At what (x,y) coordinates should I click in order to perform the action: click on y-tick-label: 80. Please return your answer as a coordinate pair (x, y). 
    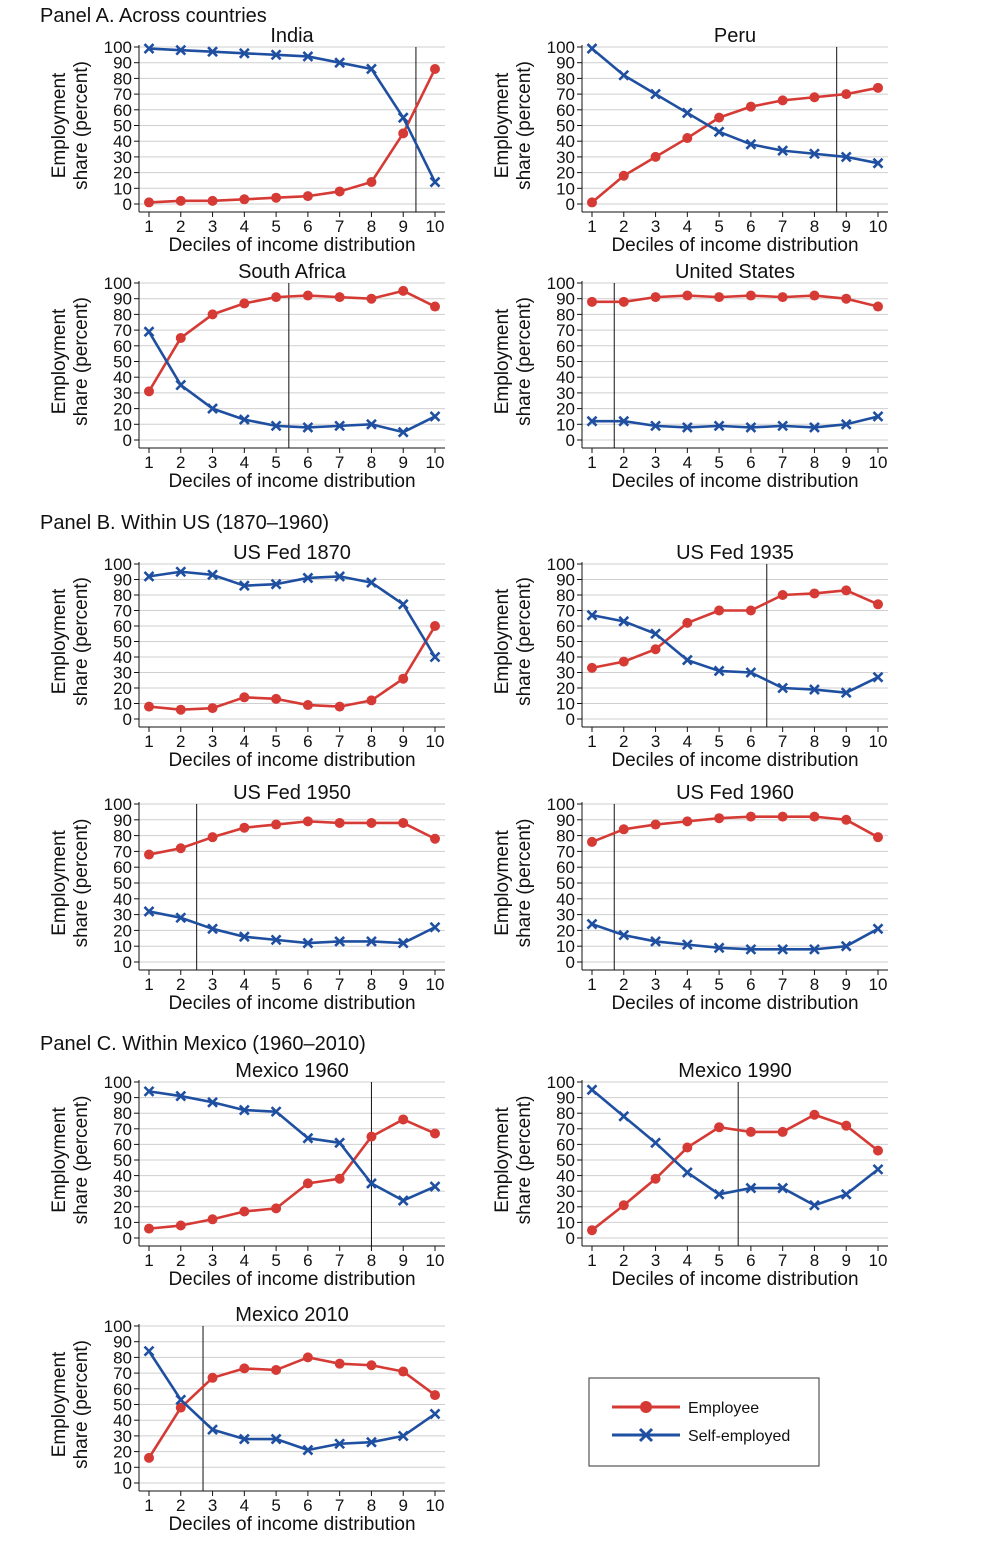
    Looking at the image, I should click on (122, 595).